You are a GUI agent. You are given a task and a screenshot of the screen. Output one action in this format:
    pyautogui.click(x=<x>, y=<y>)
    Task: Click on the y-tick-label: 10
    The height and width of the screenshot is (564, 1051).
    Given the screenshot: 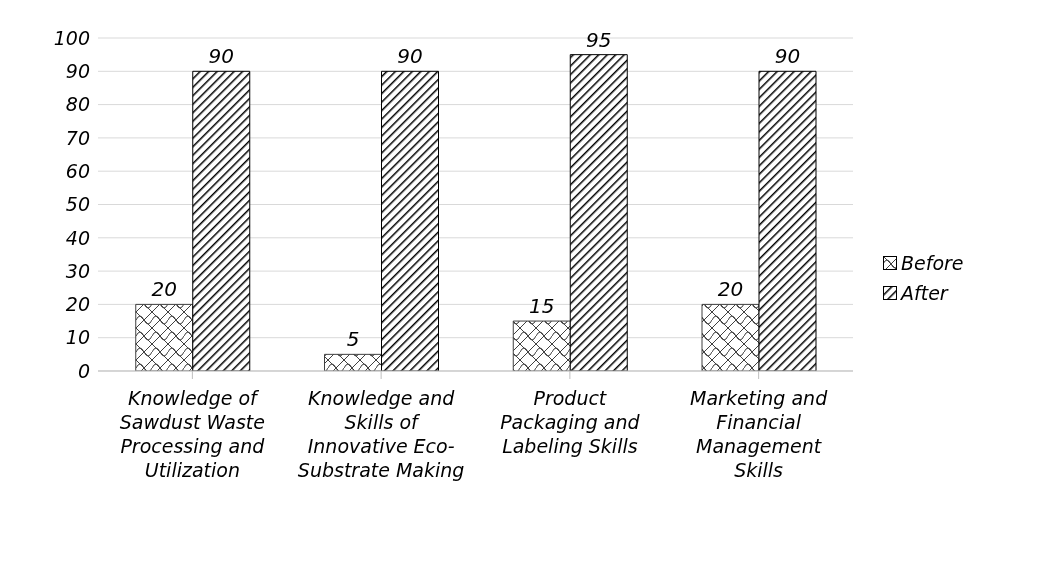 What is the action you would take?
    pyautogui.click(x=77, y=337)
    